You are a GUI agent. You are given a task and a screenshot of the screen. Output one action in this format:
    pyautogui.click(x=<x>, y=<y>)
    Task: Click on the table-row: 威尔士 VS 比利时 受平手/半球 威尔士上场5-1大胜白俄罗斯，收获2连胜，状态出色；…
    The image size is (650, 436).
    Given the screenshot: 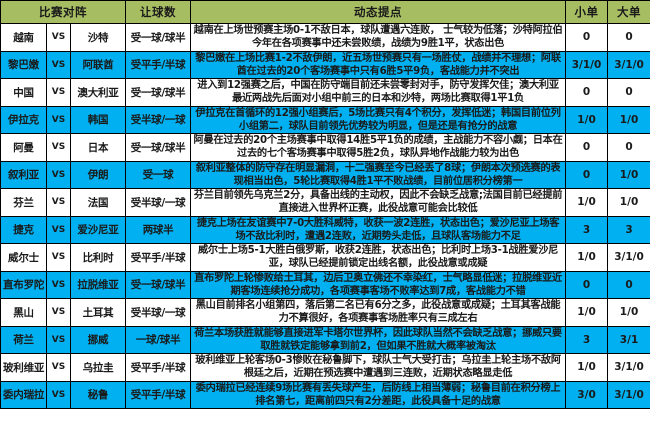 What is the action you would take?
    pyautogui.click(x=325, y=257)
    